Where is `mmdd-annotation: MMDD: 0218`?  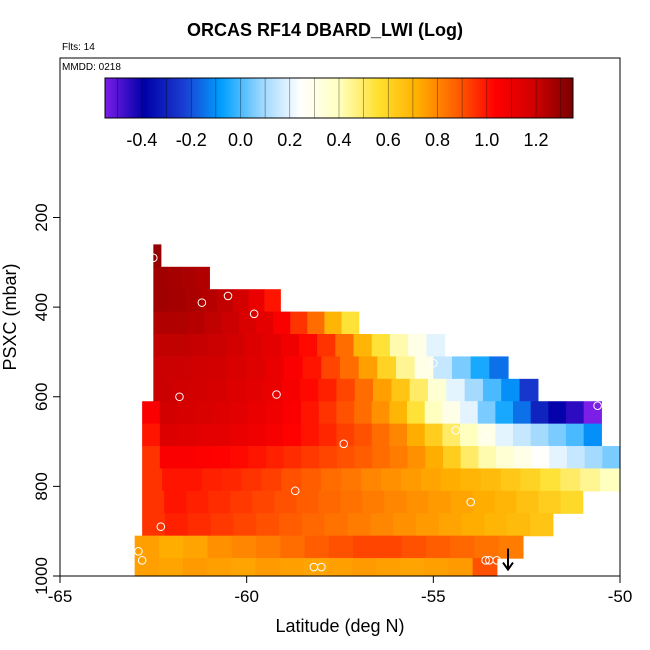 mmdd-annotation: MMDD: 0218 is located at coordinates (91, 67).